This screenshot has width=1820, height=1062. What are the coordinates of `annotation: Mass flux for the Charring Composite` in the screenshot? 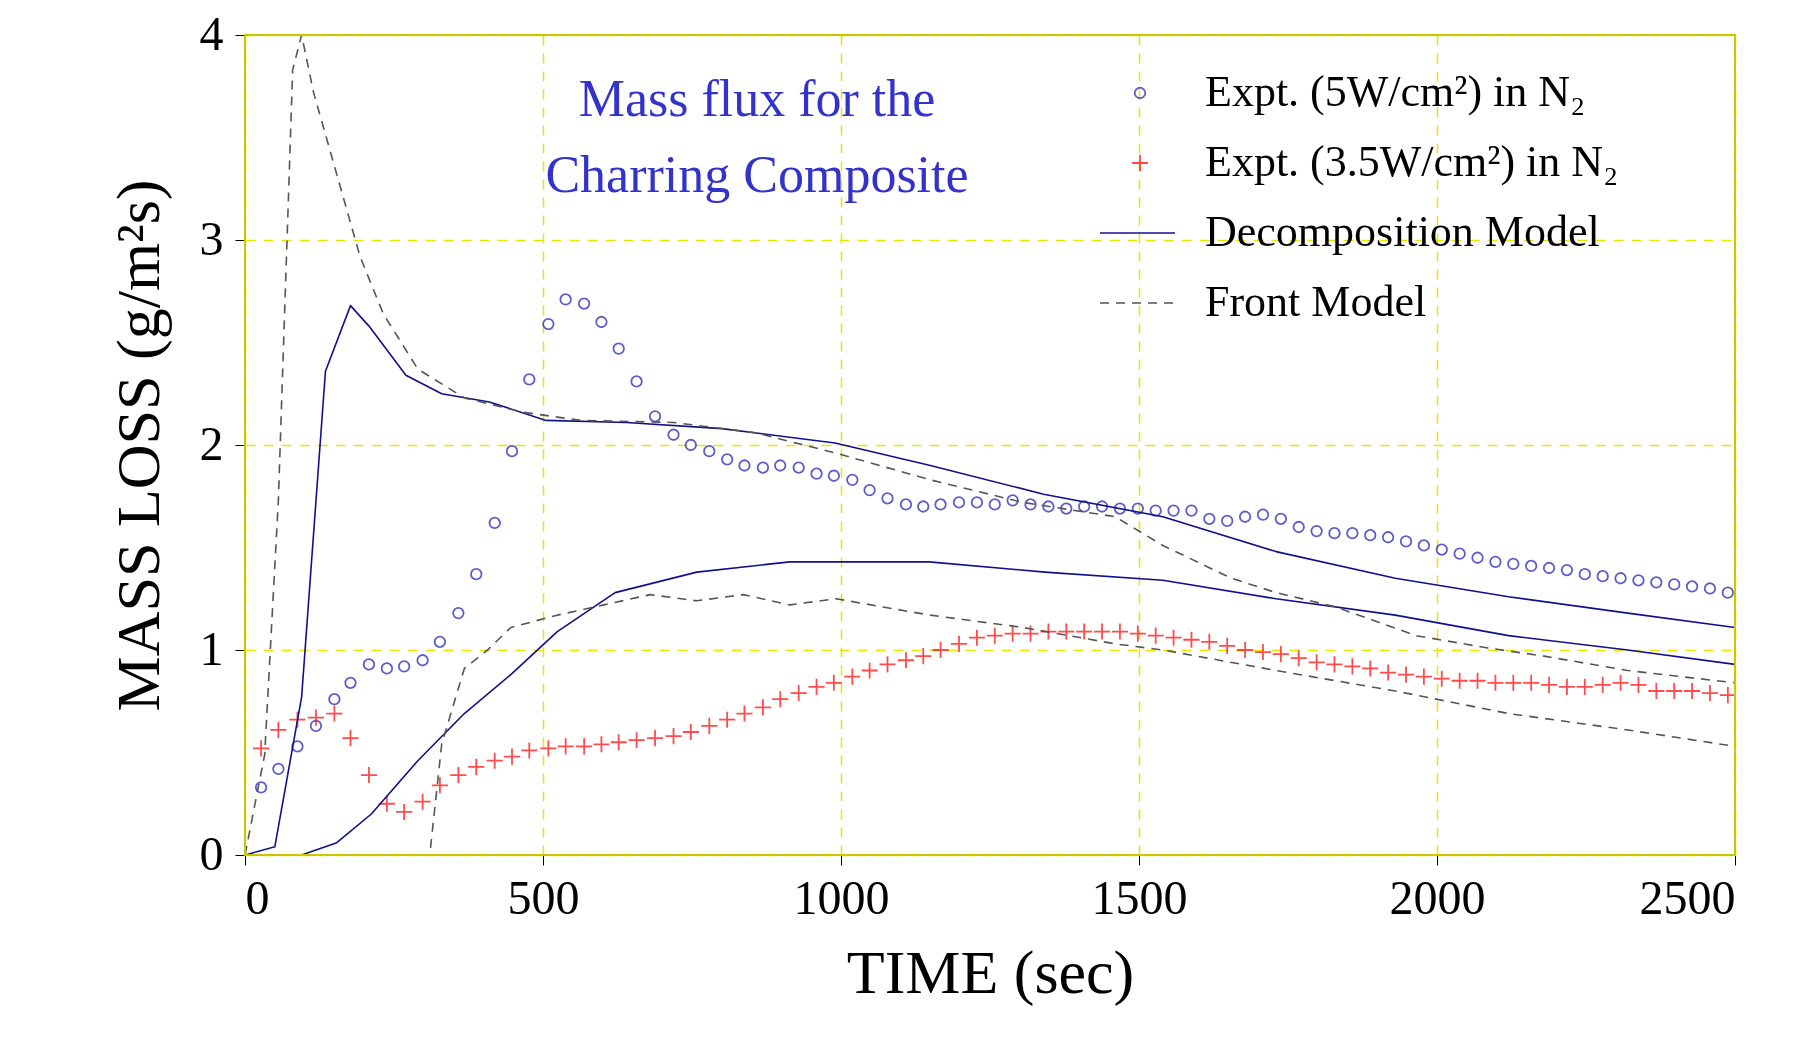 It's located at (757, 136).